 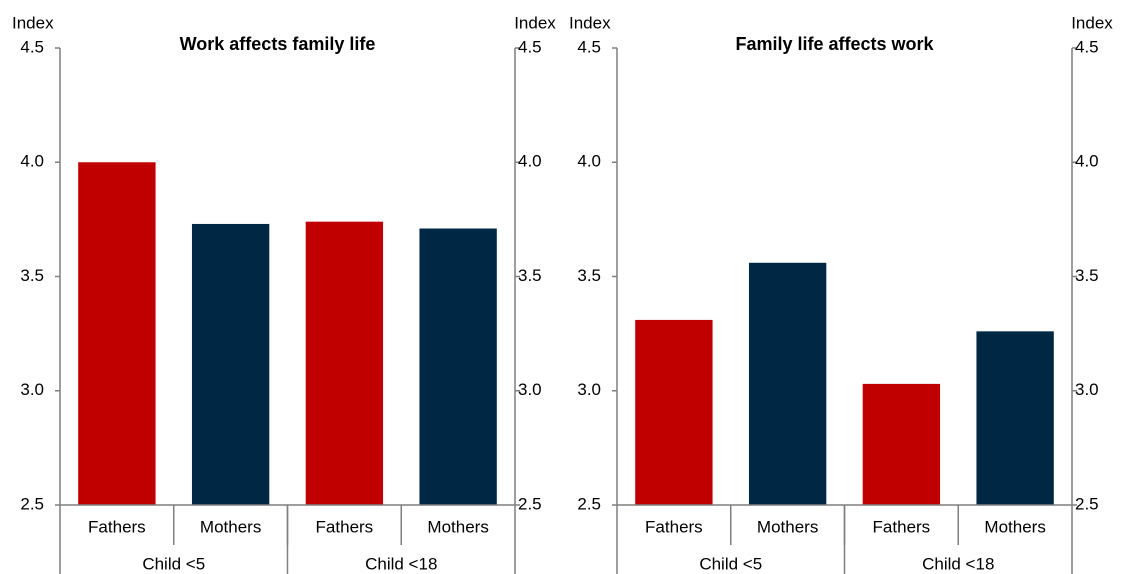 What do you see at coordinates (834, 44) in the screenshot?
I see `chart-title: Family life affects work` at bounding box center [834, 44].